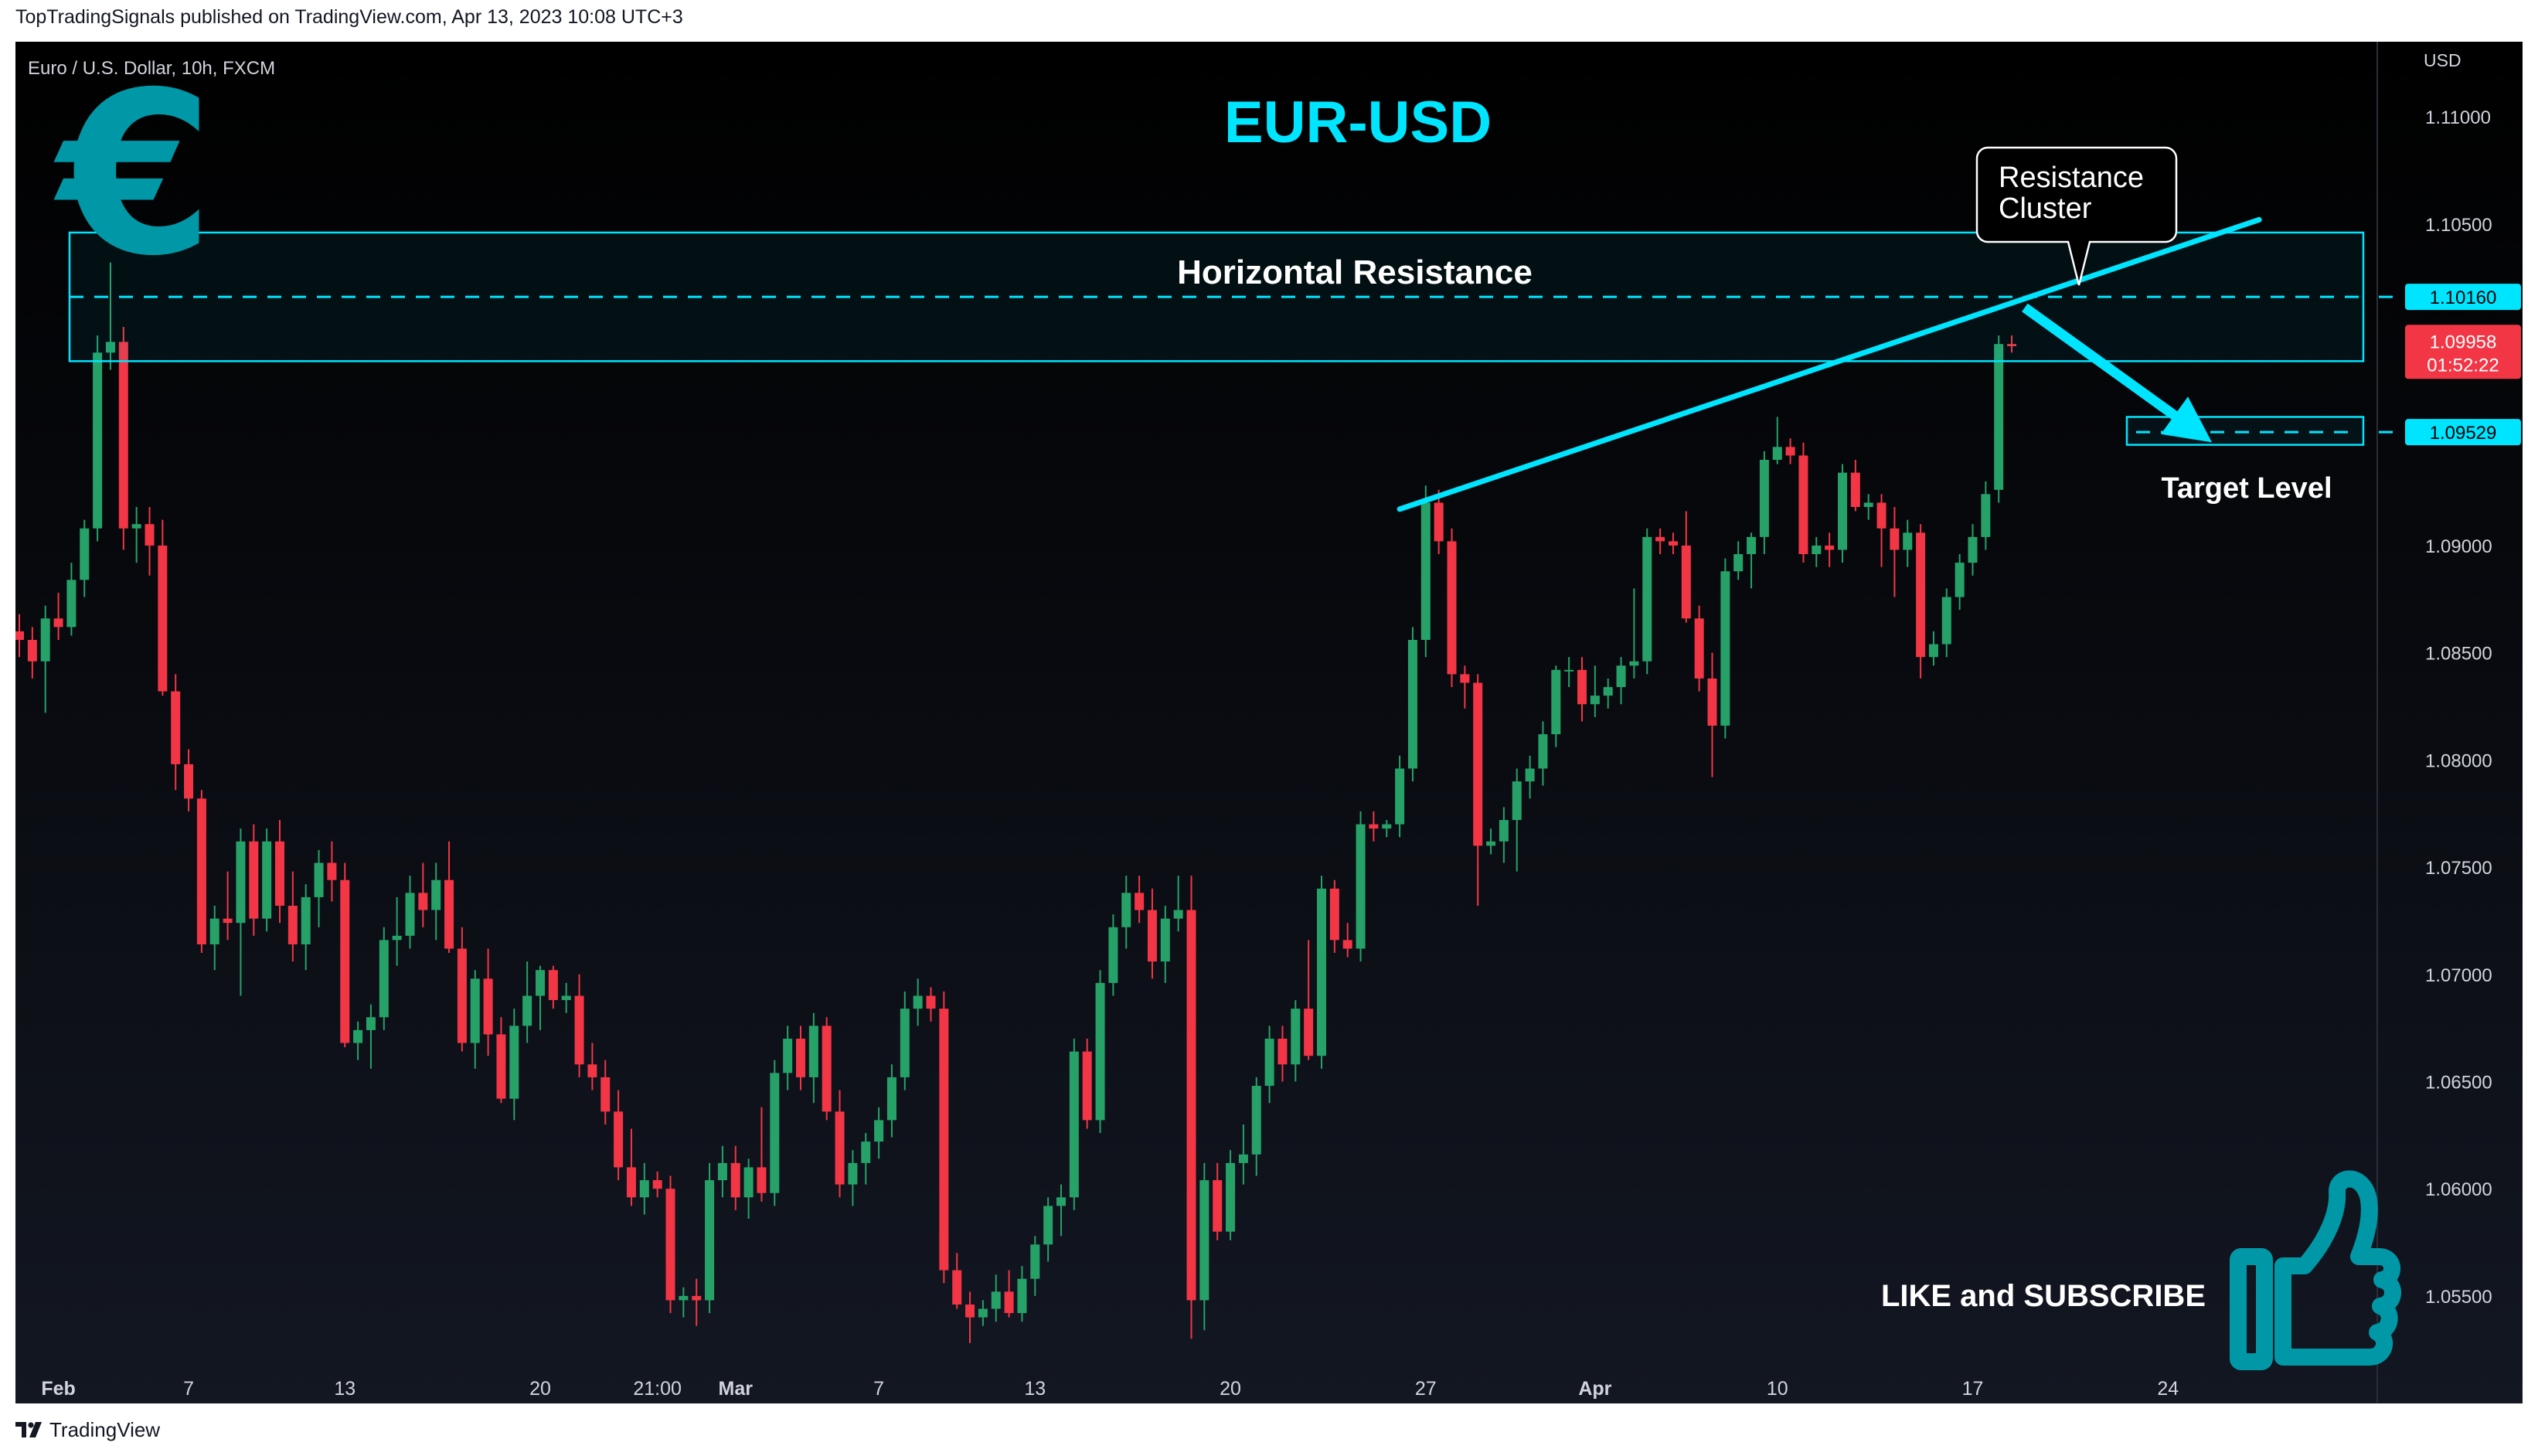 Image resolution: width=2538 pixels, height=1456 pixels. Describe the element at coordinates (1358, 123) in the screenshot. I see `chart-title: EUR-USD` at that location.